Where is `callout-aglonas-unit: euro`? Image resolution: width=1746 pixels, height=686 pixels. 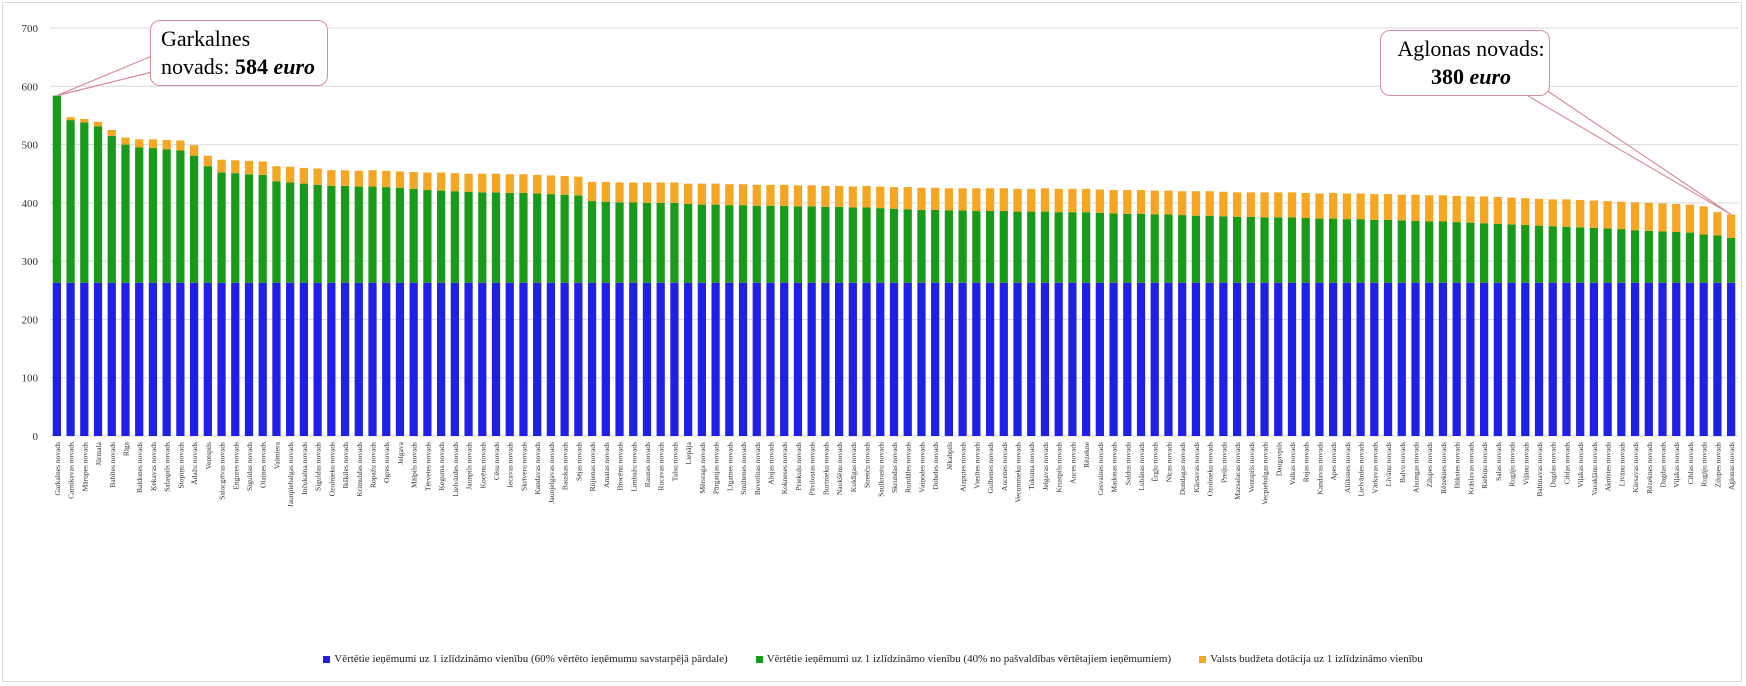
callout-aglonas-unit: euro is located at coordinates (1490, 76).